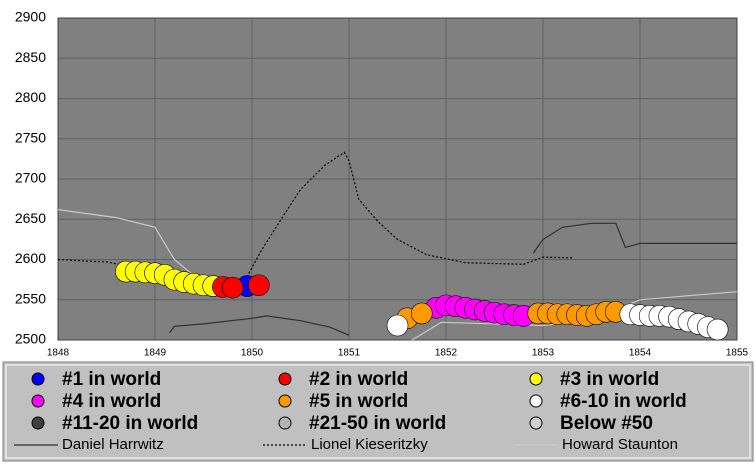 Image resolution: width=756 pixels, height=464 pixels. Describe the element at coordinates (30, 218) in the screenshot. I see `y-tick-label: 2650` at that location.